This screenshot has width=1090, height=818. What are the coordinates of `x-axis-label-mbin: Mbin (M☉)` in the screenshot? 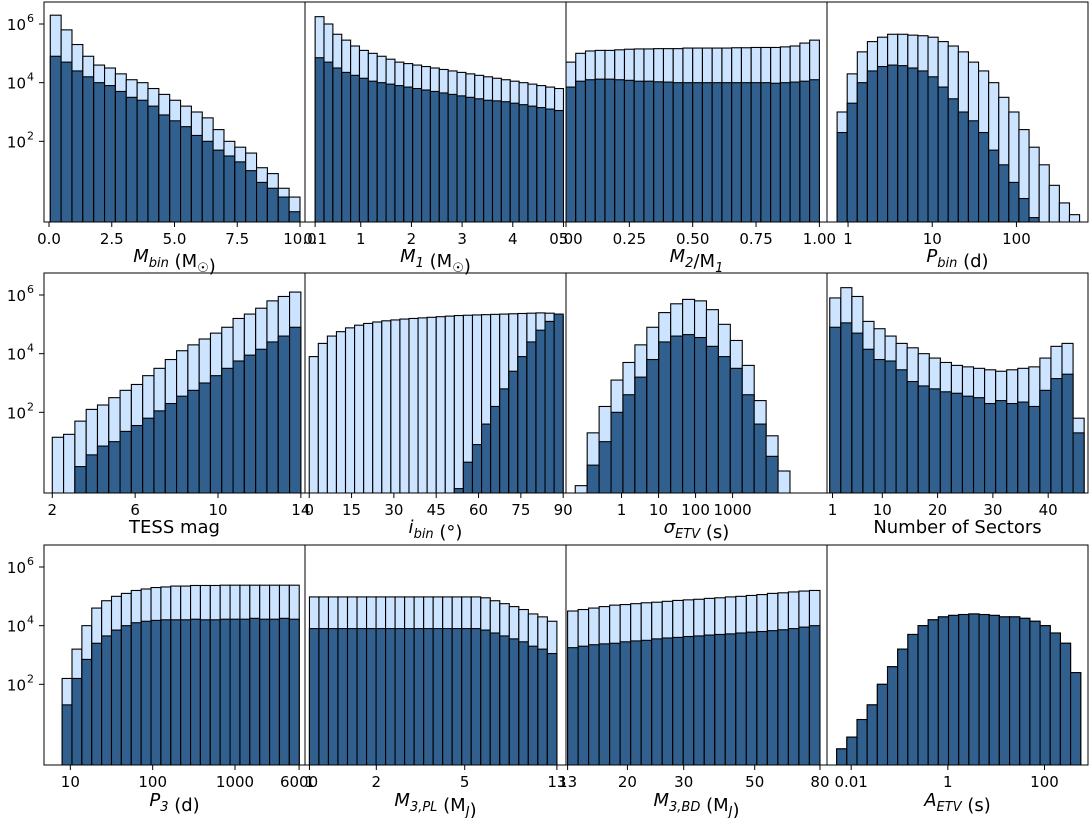 It's located at (174, 261).